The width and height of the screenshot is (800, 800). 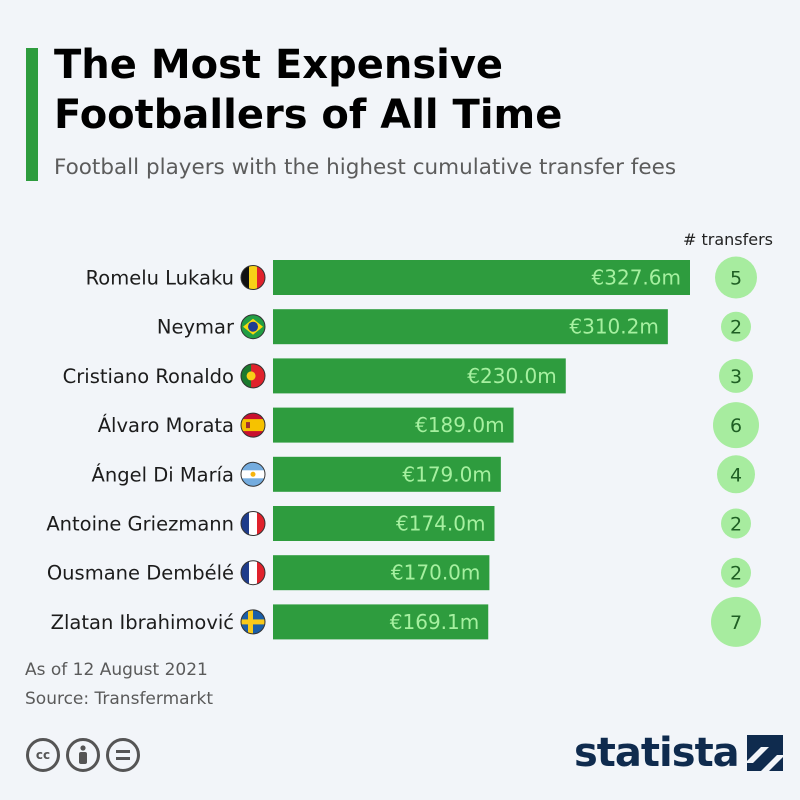 What do you see at coordinates (728, 239) in the screenshot?
I see `transfers-header: # transfers` at bounding box center [728, 239].